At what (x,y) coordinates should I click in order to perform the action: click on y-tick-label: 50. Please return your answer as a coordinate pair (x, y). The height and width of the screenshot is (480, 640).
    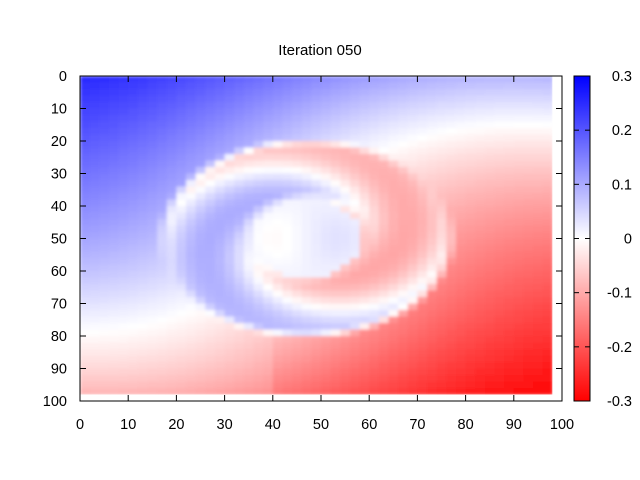
    Looking at the image, I should click on (59, 240).